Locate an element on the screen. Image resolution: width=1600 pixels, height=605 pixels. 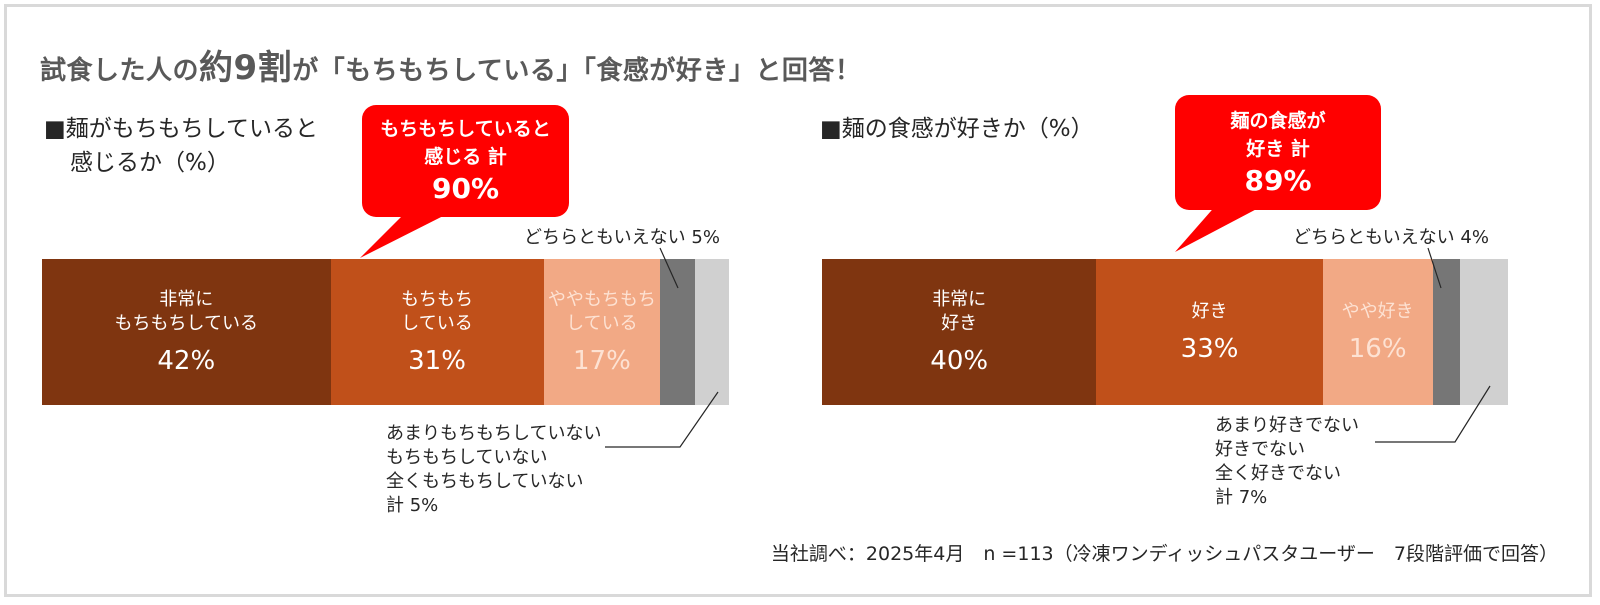
chart2-neutral-leader is located at coordinates (1434, 268).